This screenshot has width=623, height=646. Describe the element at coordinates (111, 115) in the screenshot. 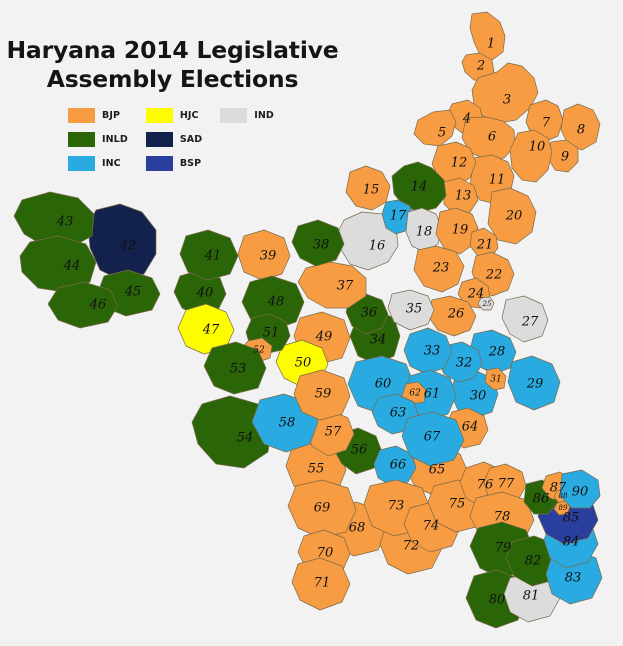

I see `legend-label-bjp: BJP` at that location.